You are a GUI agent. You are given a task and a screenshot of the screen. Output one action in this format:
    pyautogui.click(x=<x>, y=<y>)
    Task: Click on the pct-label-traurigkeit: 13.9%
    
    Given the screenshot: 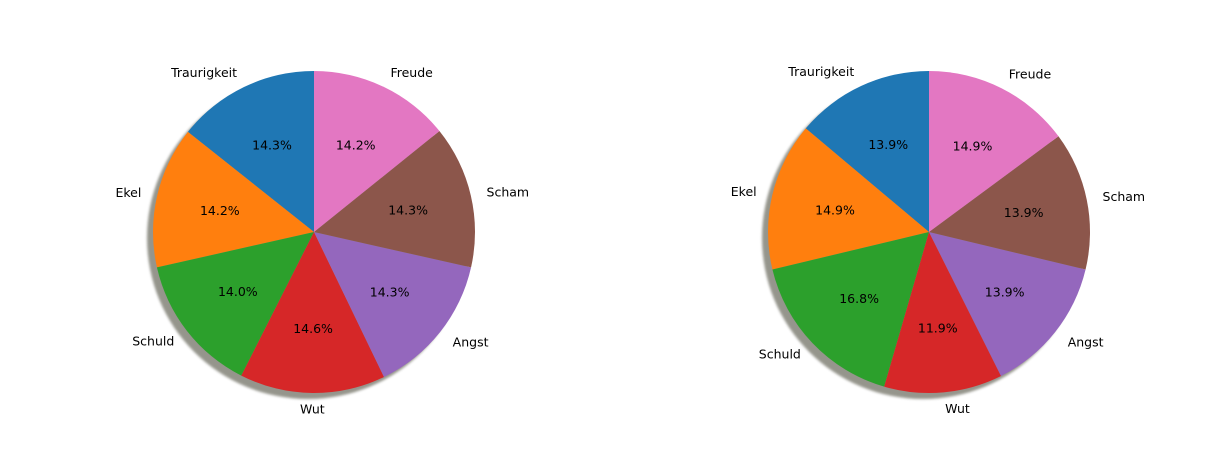 What is the action you would take?
    pyautogui.click(x=888, y=144)
    